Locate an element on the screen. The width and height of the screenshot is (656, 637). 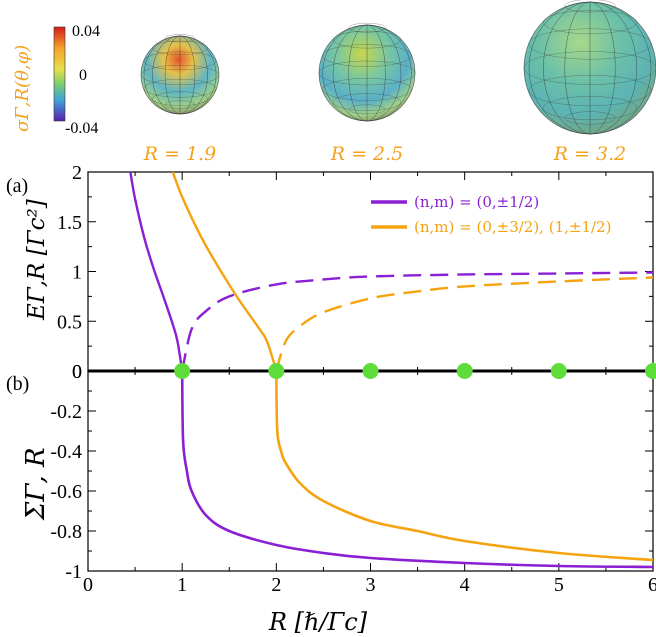
sphere-1: R = 1.9 is located at coordinates (180, 99).